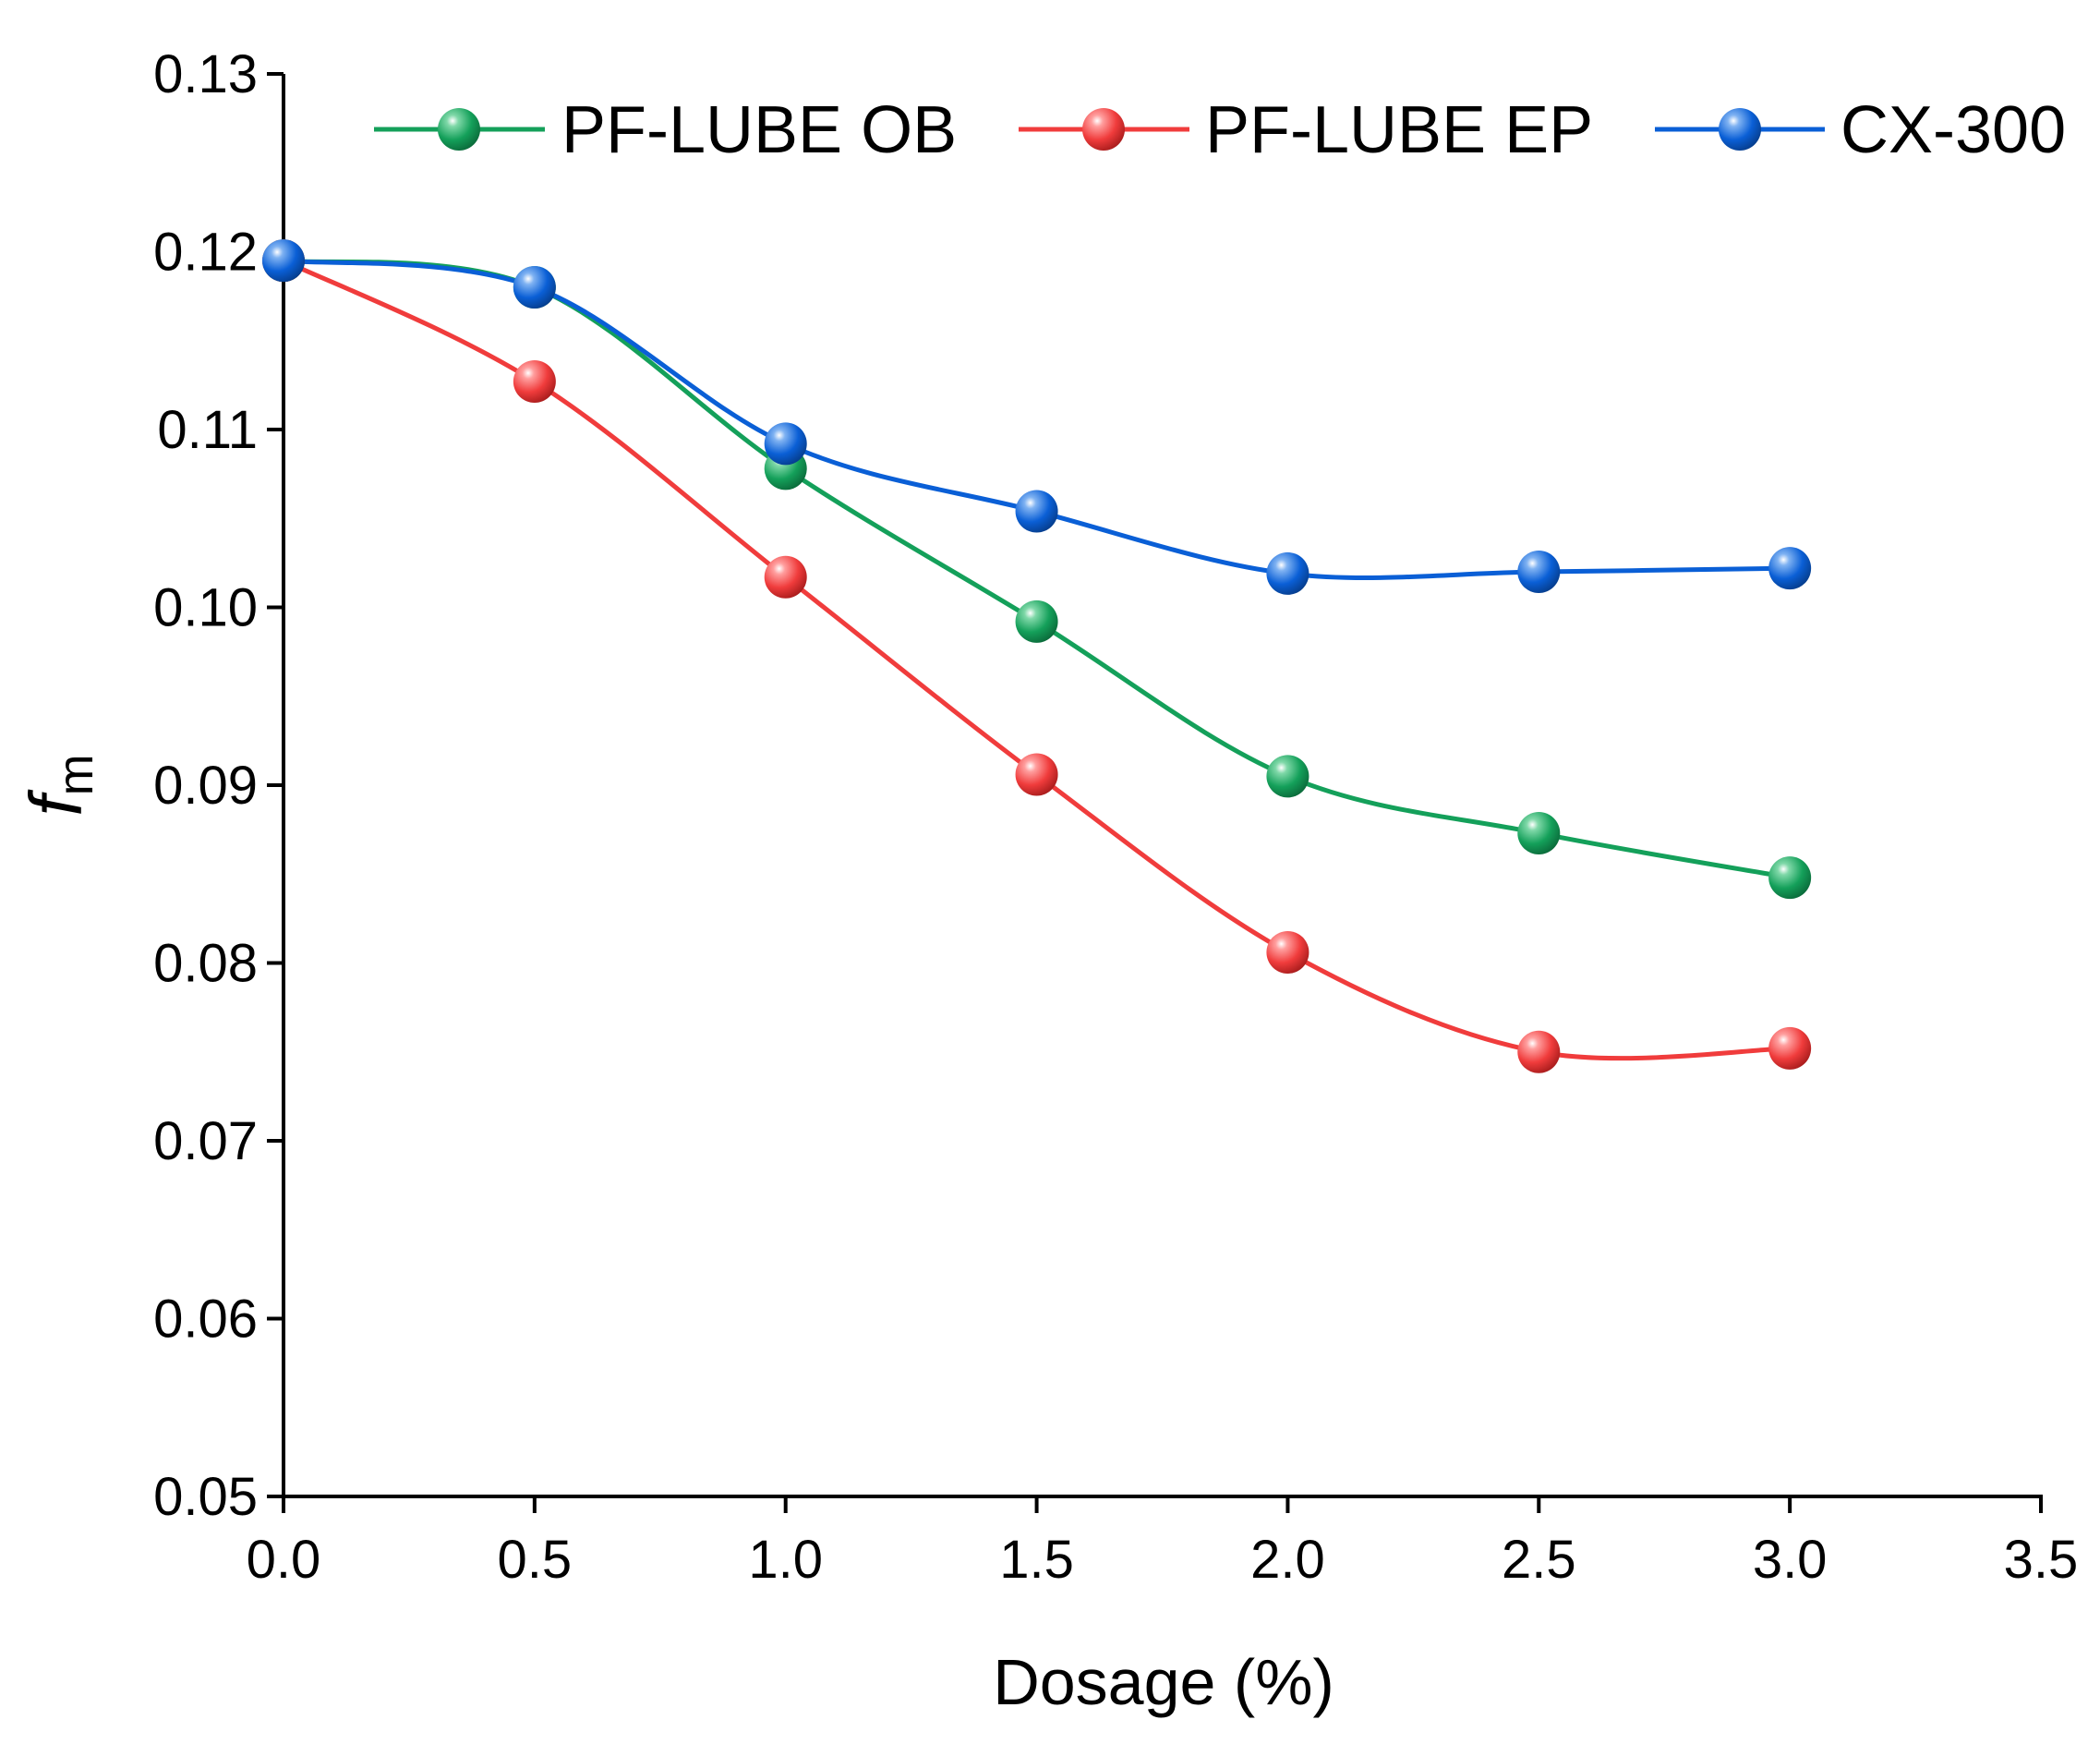  Describe the element at coordinates (284, 1560) in the screenshot. I see `x-tick-label: 0.0` at that location.